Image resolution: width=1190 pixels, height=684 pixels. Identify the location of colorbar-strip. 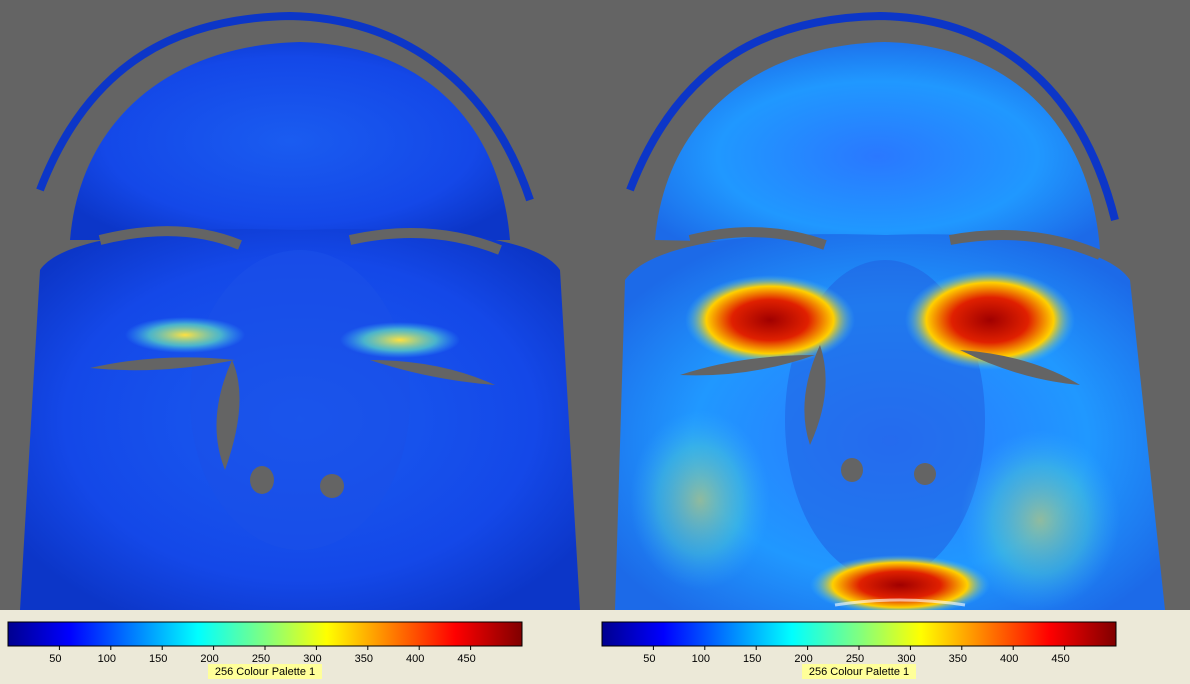
(595, 647).